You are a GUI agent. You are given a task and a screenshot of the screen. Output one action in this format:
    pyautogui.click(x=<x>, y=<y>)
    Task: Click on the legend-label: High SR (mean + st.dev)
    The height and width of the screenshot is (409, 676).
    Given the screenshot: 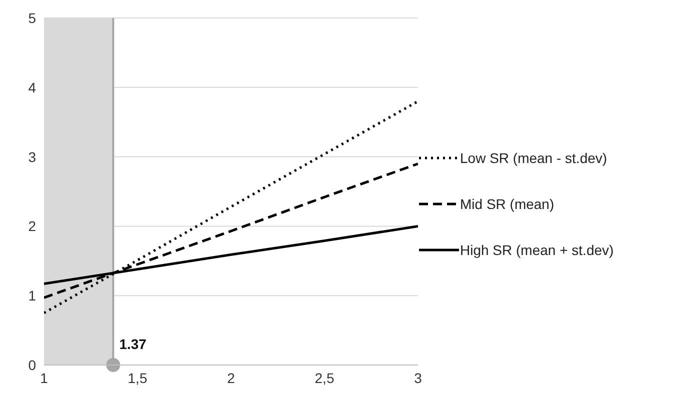 What is the action you would take?
    pyautogui.click(x=537, y=250)
    